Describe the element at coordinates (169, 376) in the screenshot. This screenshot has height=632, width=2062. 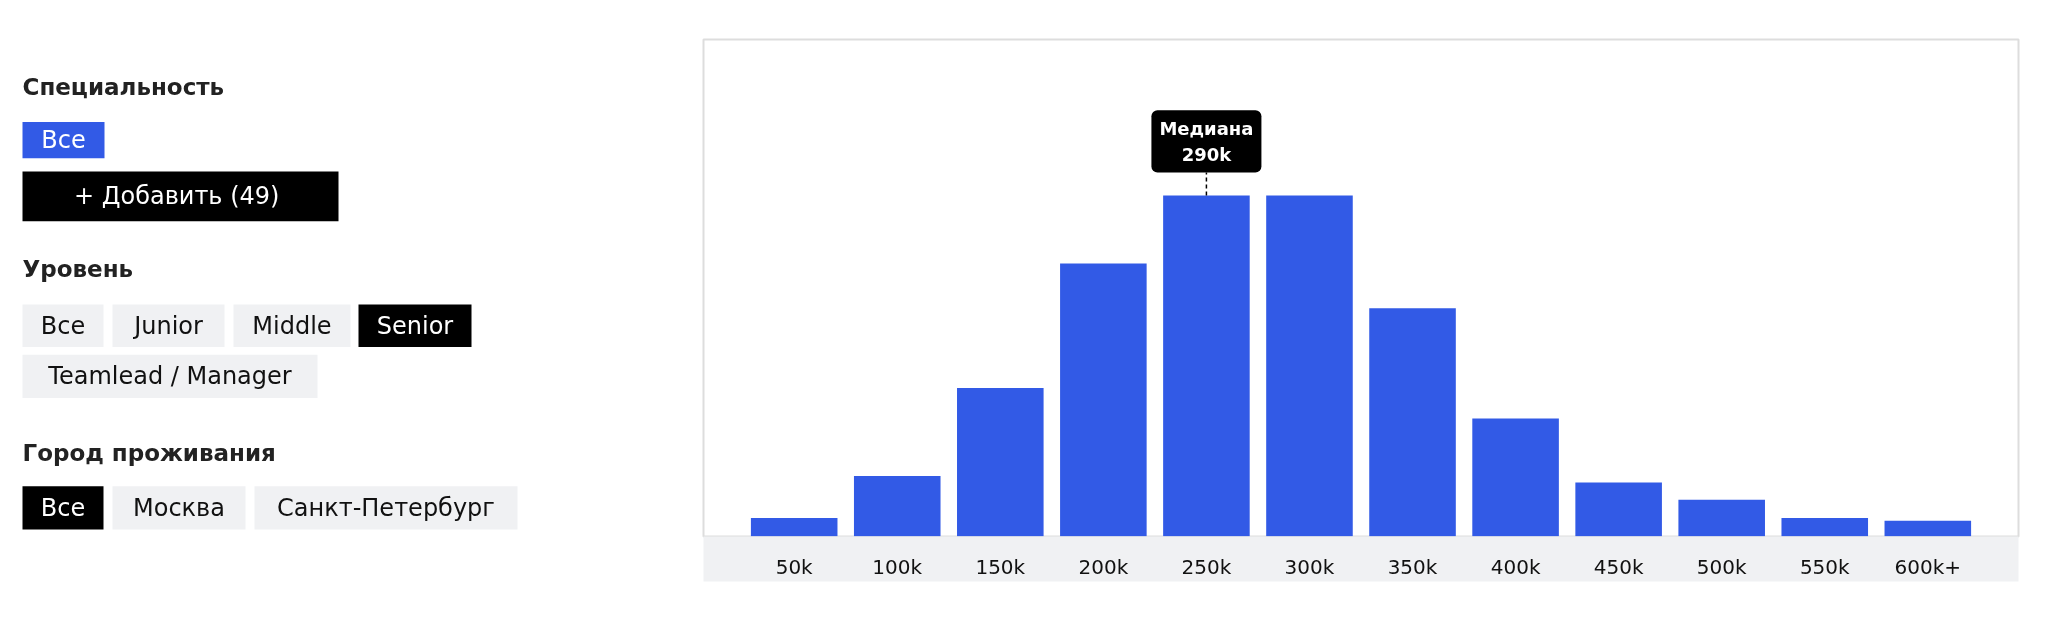
I see `text: Teamlead / Manager` at that location.